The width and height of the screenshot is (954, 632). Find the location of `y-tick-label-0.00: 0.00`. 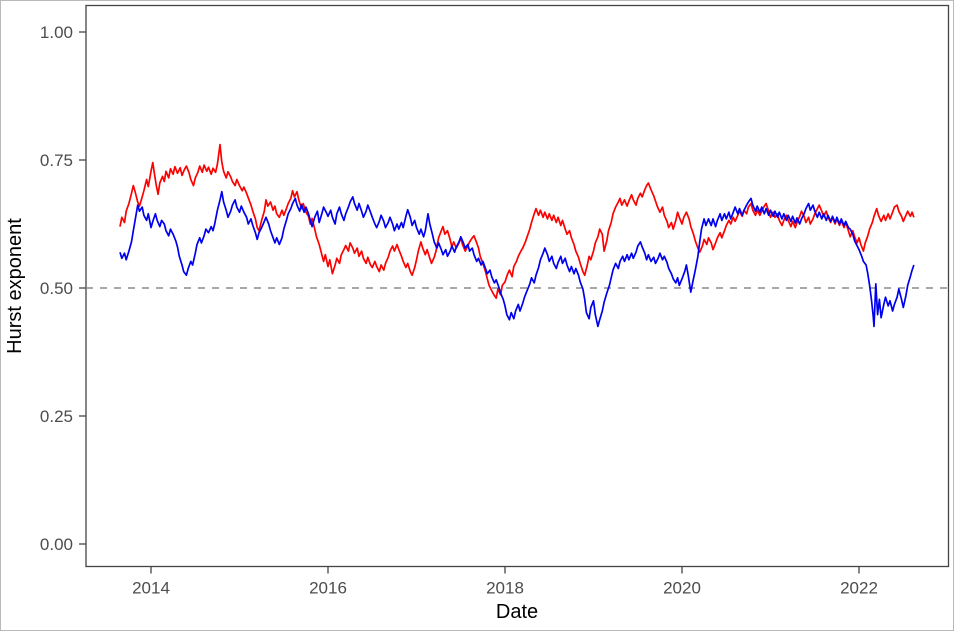

y-tick-label-0.00: 0.00 is located at coordinates (56, 544).